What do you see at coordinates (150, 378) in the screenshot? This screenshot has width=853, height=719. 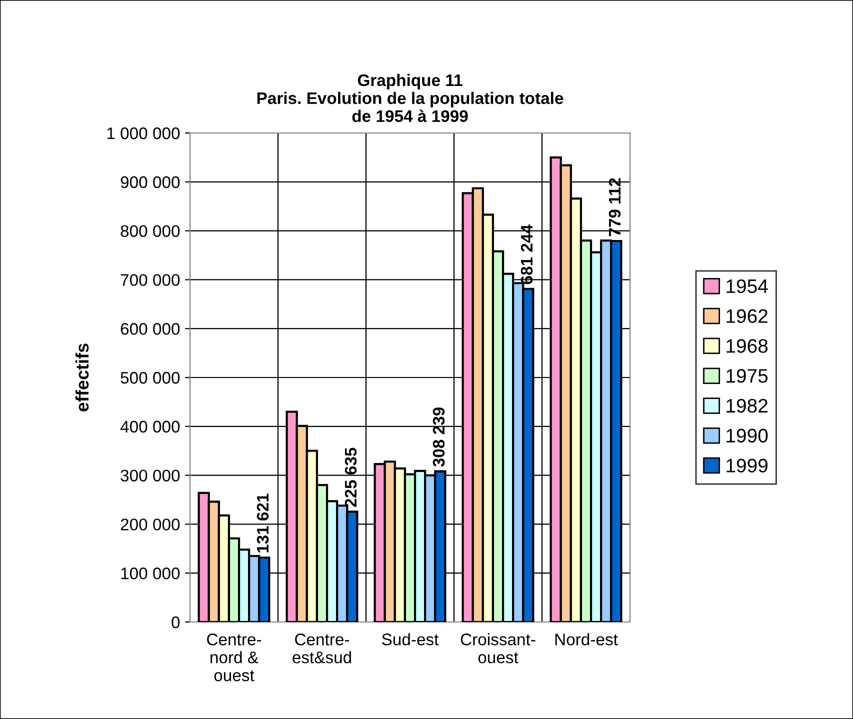 I see `y-tick-label: 500 000` at bounding box center [150, 378].